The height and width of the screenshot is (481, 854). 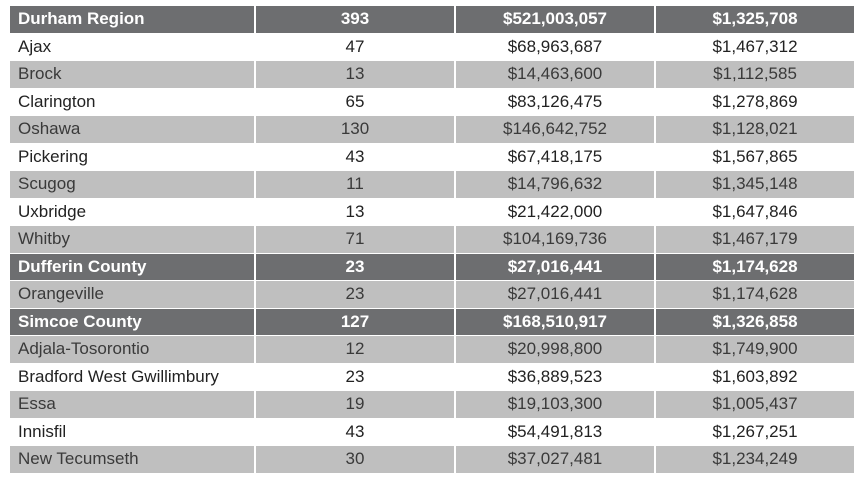 I want to click on table-region-row: Simcoe County 127 $168,510,917 $1,326,858, so click(x=432, y=322).